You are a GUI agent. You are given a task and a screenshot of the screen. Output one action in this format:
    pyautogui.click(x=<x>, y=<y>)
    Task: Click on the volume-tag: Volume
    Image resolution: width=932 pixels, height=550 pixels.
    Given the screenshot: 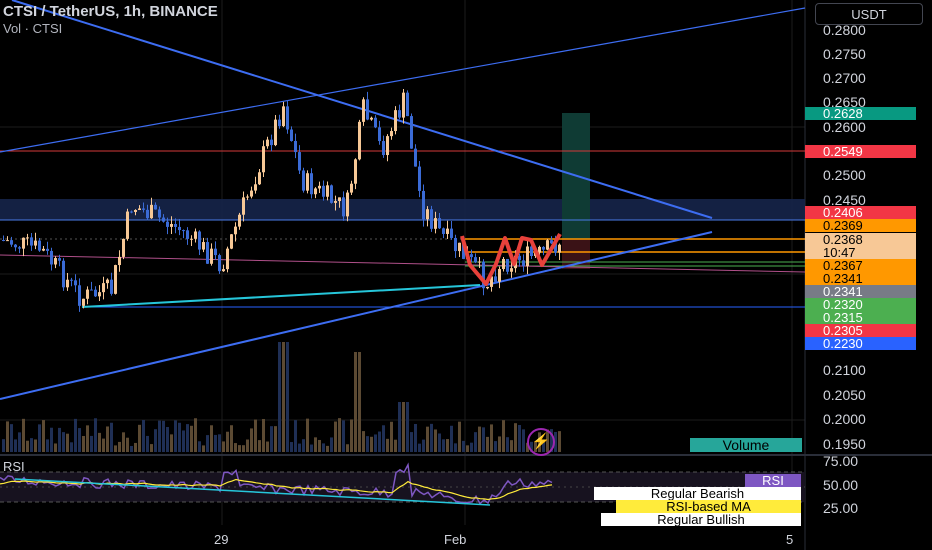 What is the action you would take?
    pyautogui.click(x=746, y=445)
    